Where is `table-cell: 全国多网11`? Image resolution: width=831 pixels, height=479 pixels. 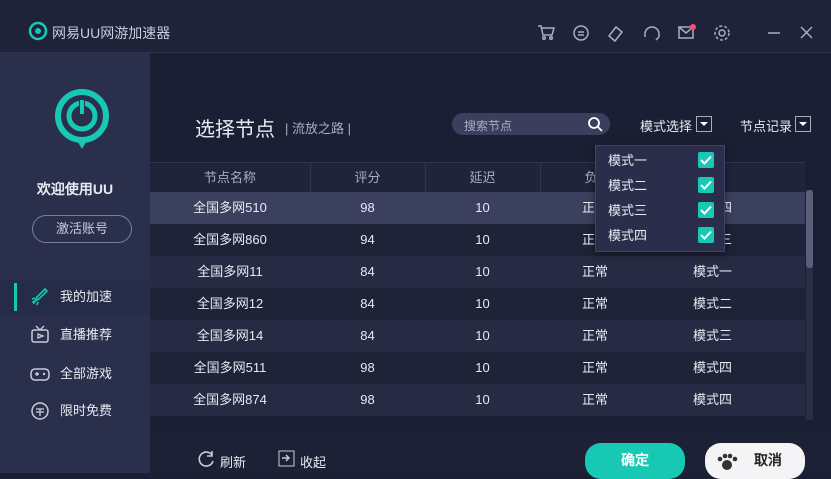 table-cell: 全国多网11 is located at coordinates (230, 271).